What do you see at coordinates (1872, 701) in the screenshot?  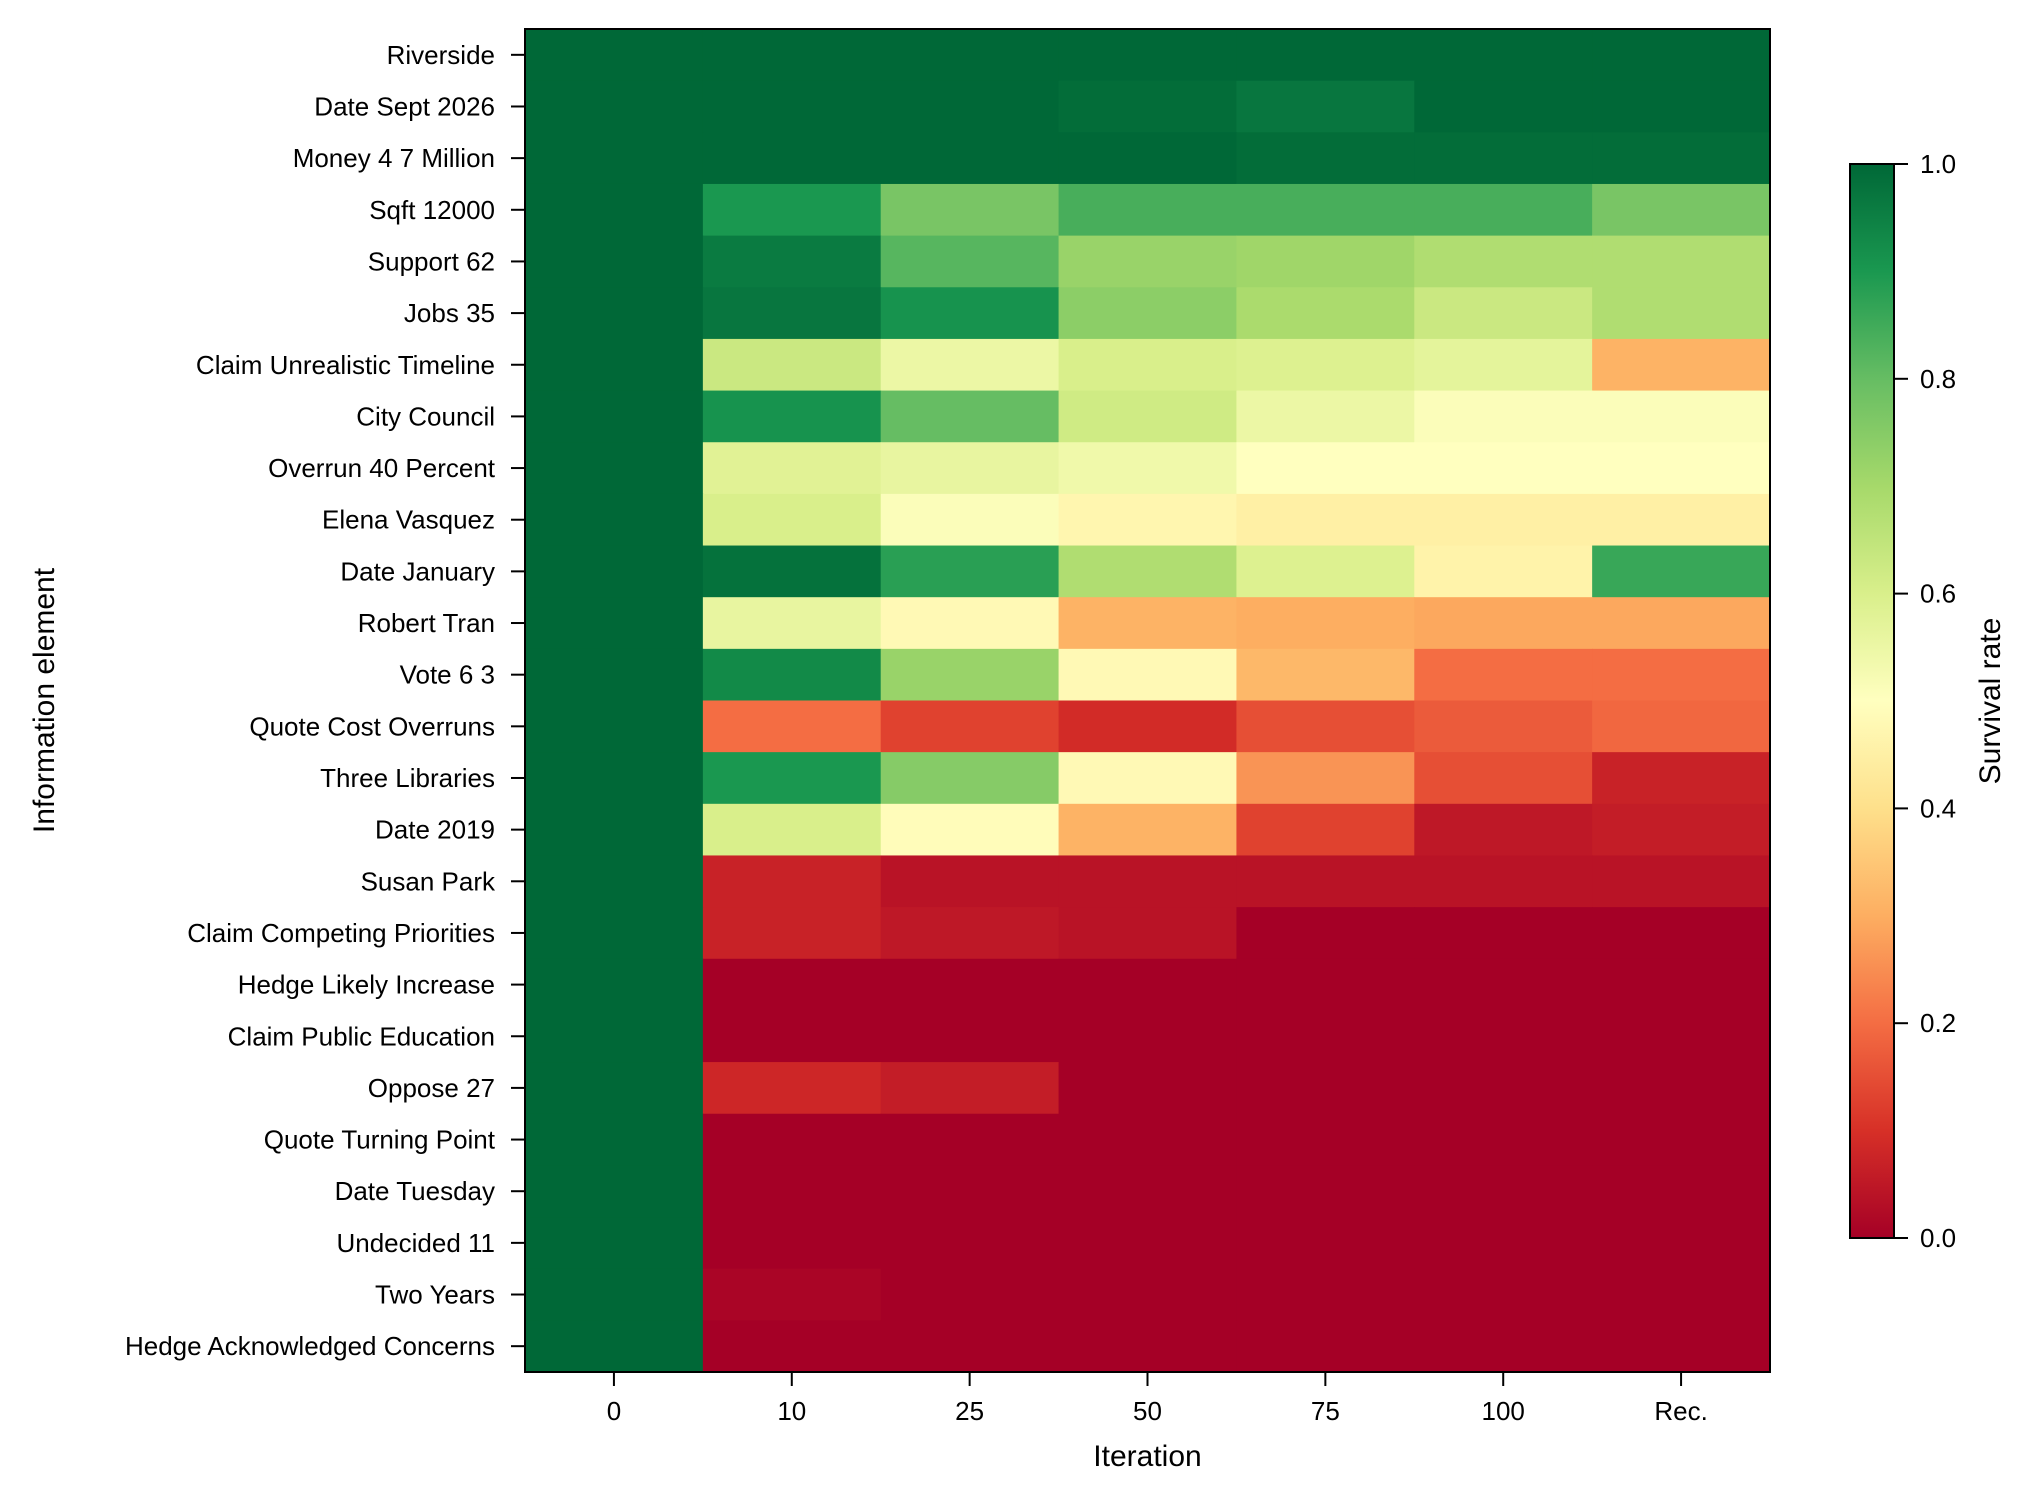 I see `colorbar` at bounding box center [1872, 701].